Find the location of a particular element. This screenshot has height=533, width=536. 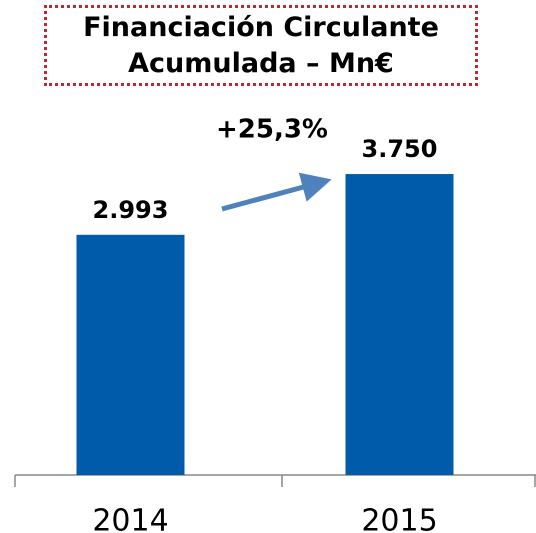

arrow is located at coordinates (276, 192).